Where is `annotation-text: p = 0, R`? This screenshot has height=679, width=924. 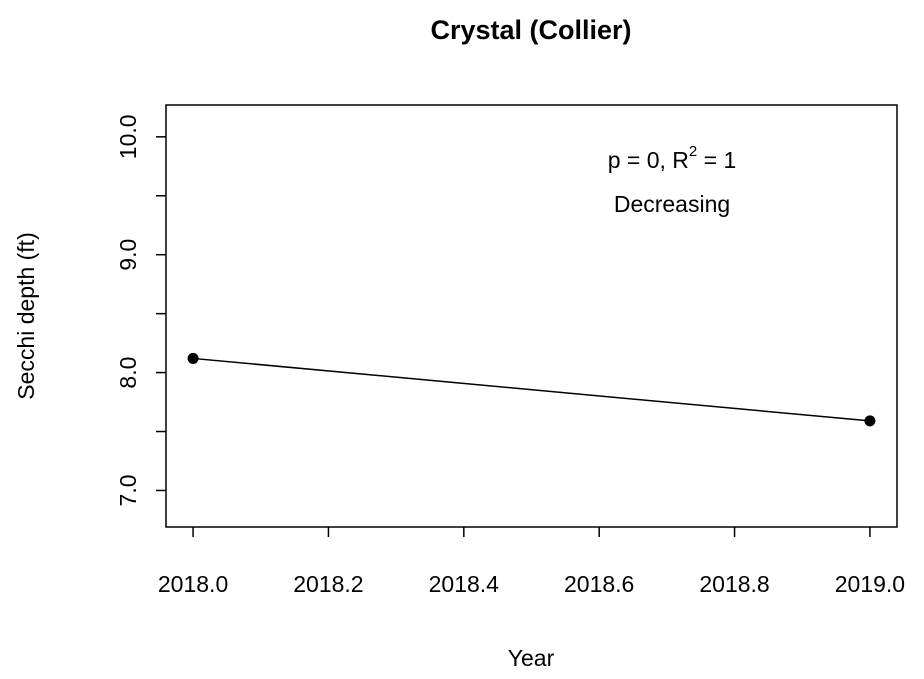 annotation-text: p = 0, R is located at coordinates (648, 160).